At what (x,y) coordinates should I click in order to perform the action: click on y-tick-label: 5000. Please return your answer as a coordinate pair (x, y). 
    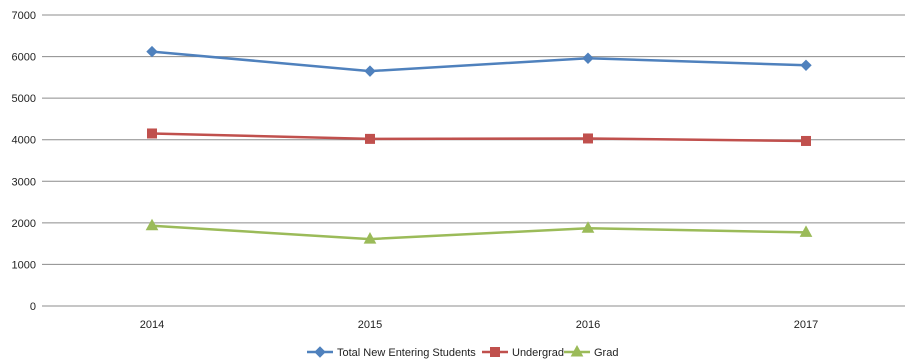
    Looking at the image, I should click on (24, 99).